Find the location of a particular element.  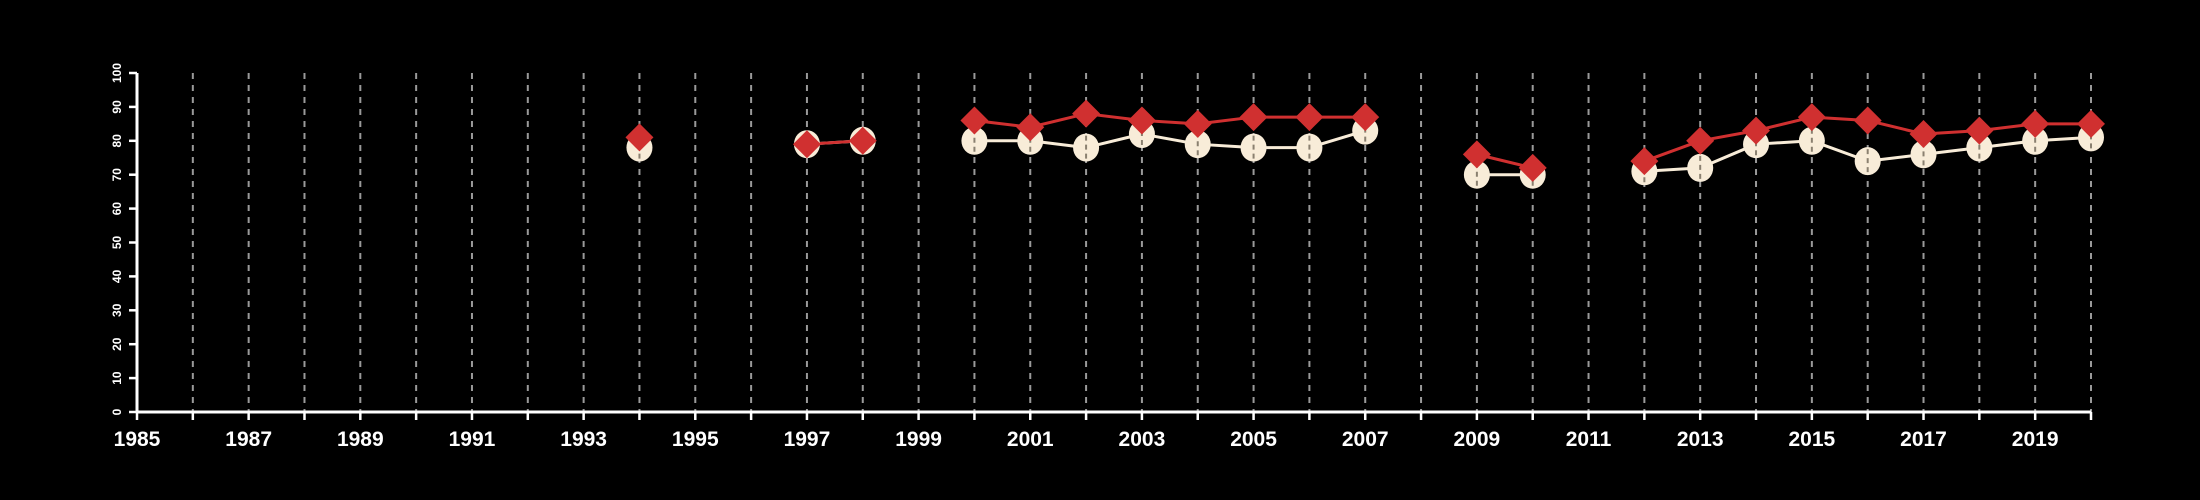

x-tick-label: 2019 is located at coordinates (2035, 439).